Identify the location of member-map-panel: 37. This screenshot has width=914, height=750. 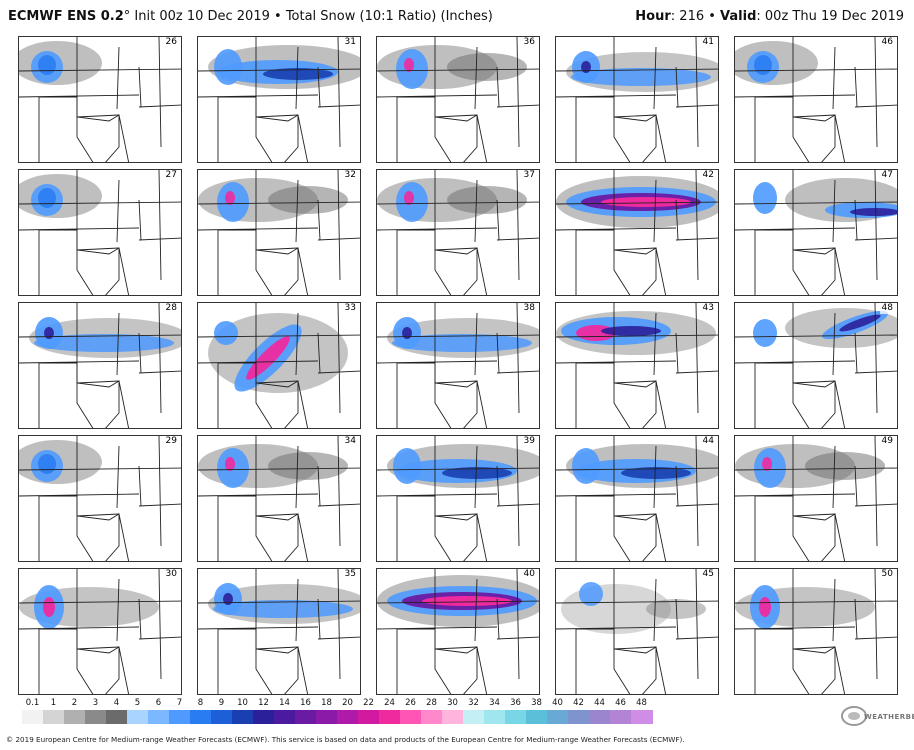
(458, 232).